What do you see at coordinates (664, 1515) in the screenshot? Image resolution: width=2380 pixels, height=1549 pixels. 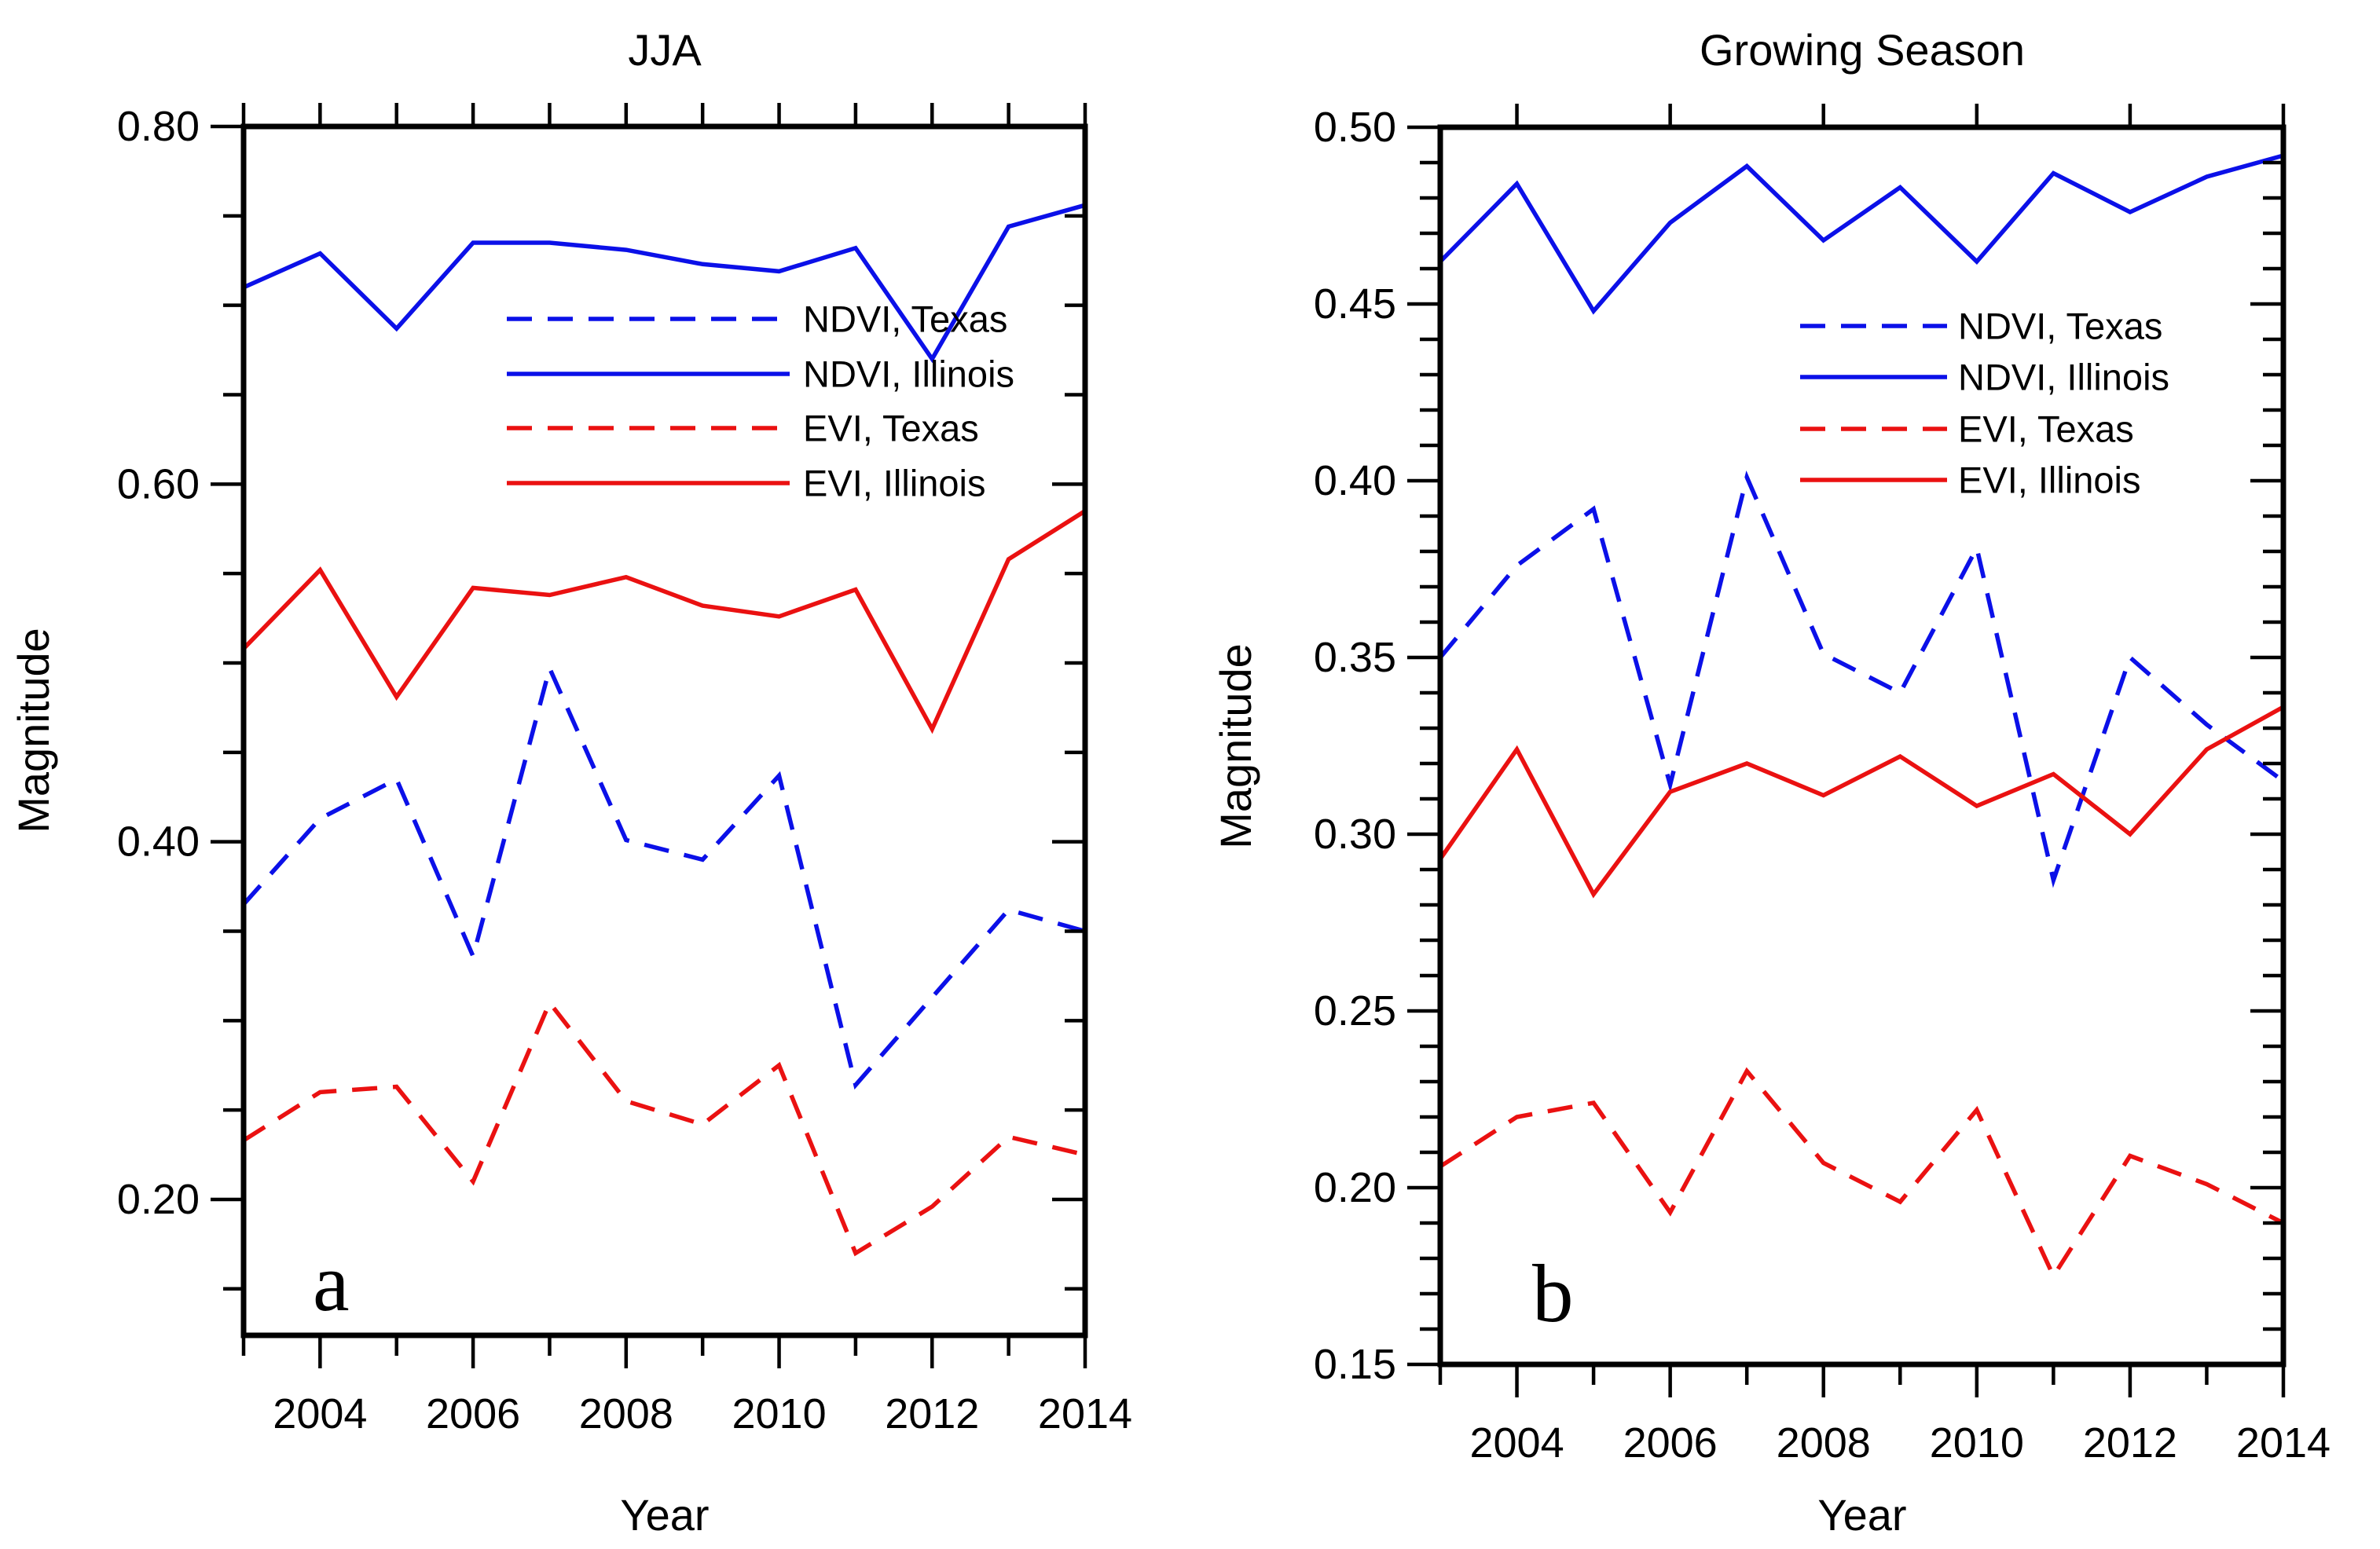 I see `panel-a-xlabel: Year` at bounding box center [664, 1515].